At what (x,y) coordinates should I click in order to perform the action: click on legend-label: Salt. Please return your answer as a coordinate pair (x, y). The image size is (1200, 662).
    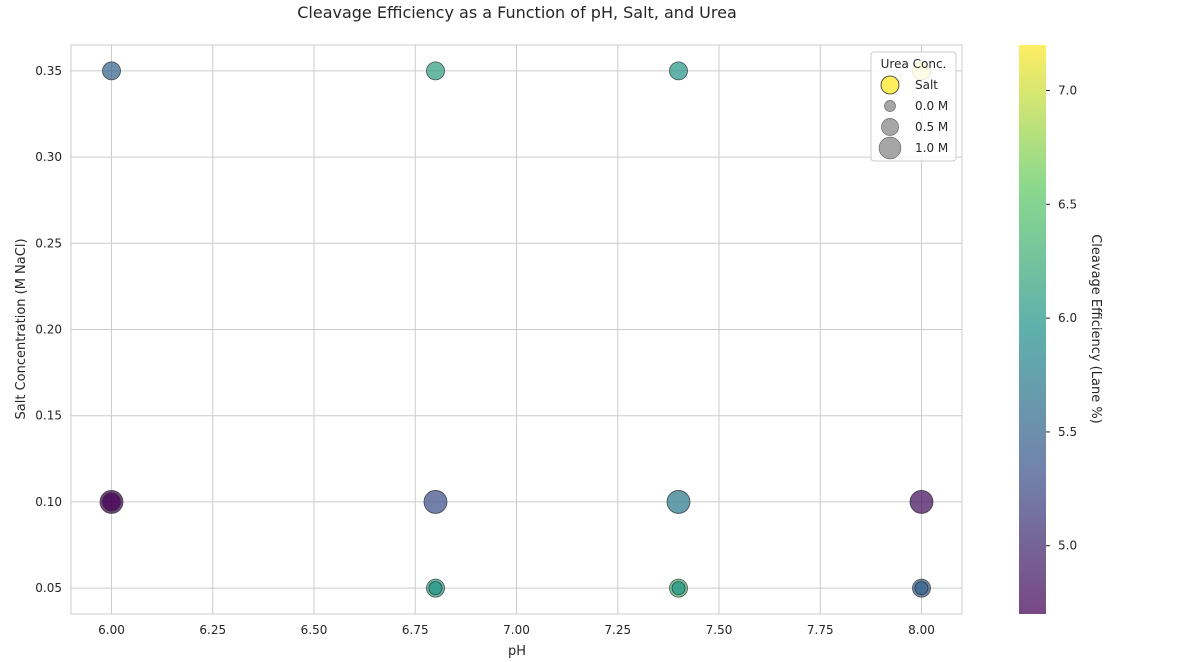
    Looking at the image, I should click on (926, 85).